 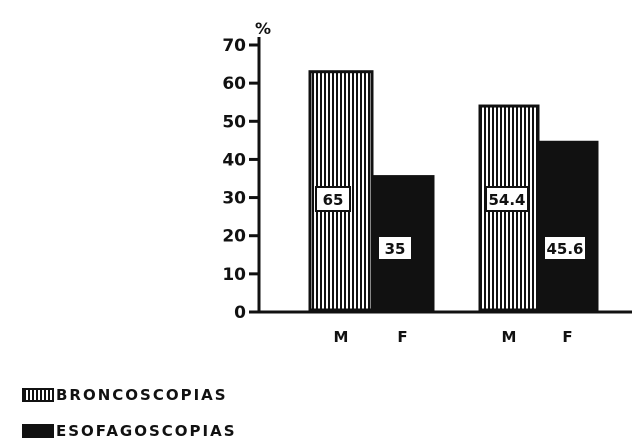 I want to click on legend-item-broncoscopias: BRONCOSCOPIAS, so click(x=125, y=395).